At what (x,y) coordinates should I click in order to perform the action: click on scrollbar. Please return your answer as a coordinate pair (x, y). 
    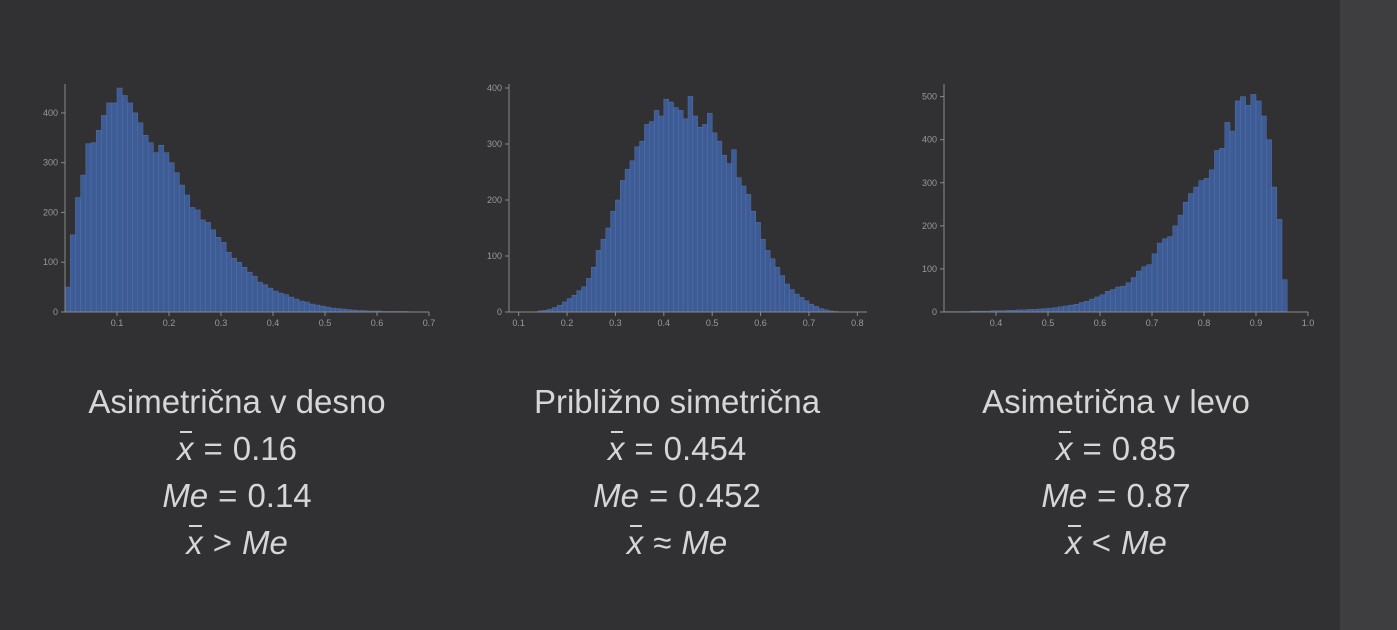
    Looking at the image, I should click on (1368, 315).